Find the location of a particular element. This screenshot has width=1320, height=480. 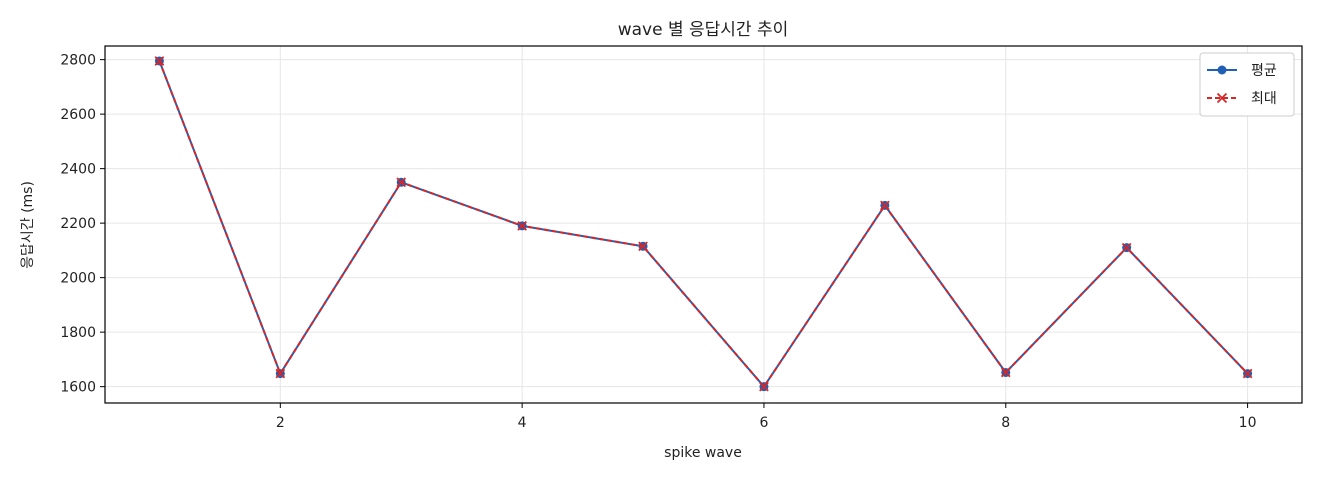

x-axis-label: spike wave is located at coordinates (703, 453).